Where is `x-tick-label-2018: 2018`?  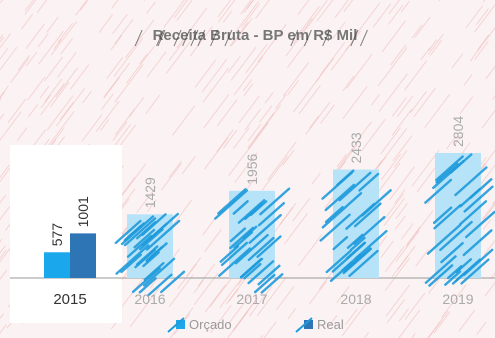
x-tick-label-2018: 2018 is located at coordinates (355, 299).